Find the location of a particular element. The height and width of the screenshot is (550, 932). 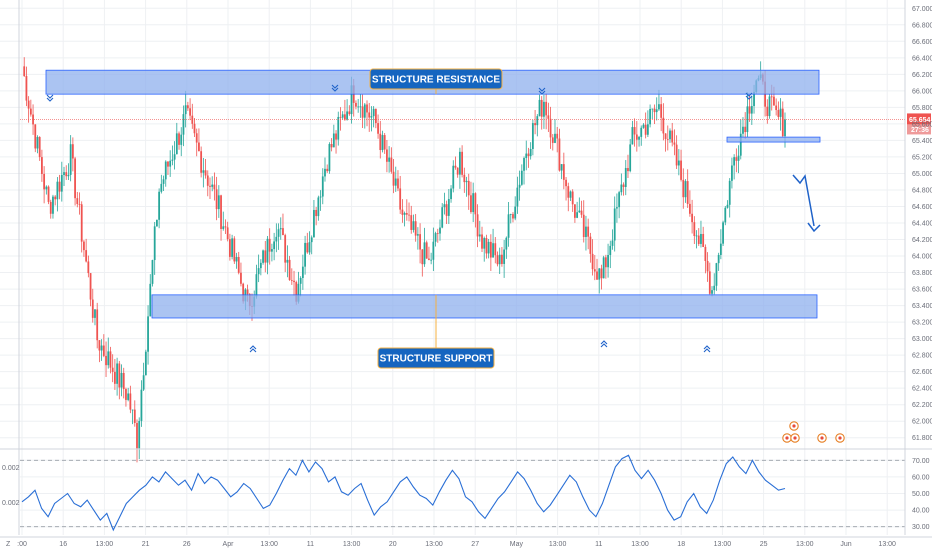

price-tick-label: 62.200 is located at coordinates (922, 405).